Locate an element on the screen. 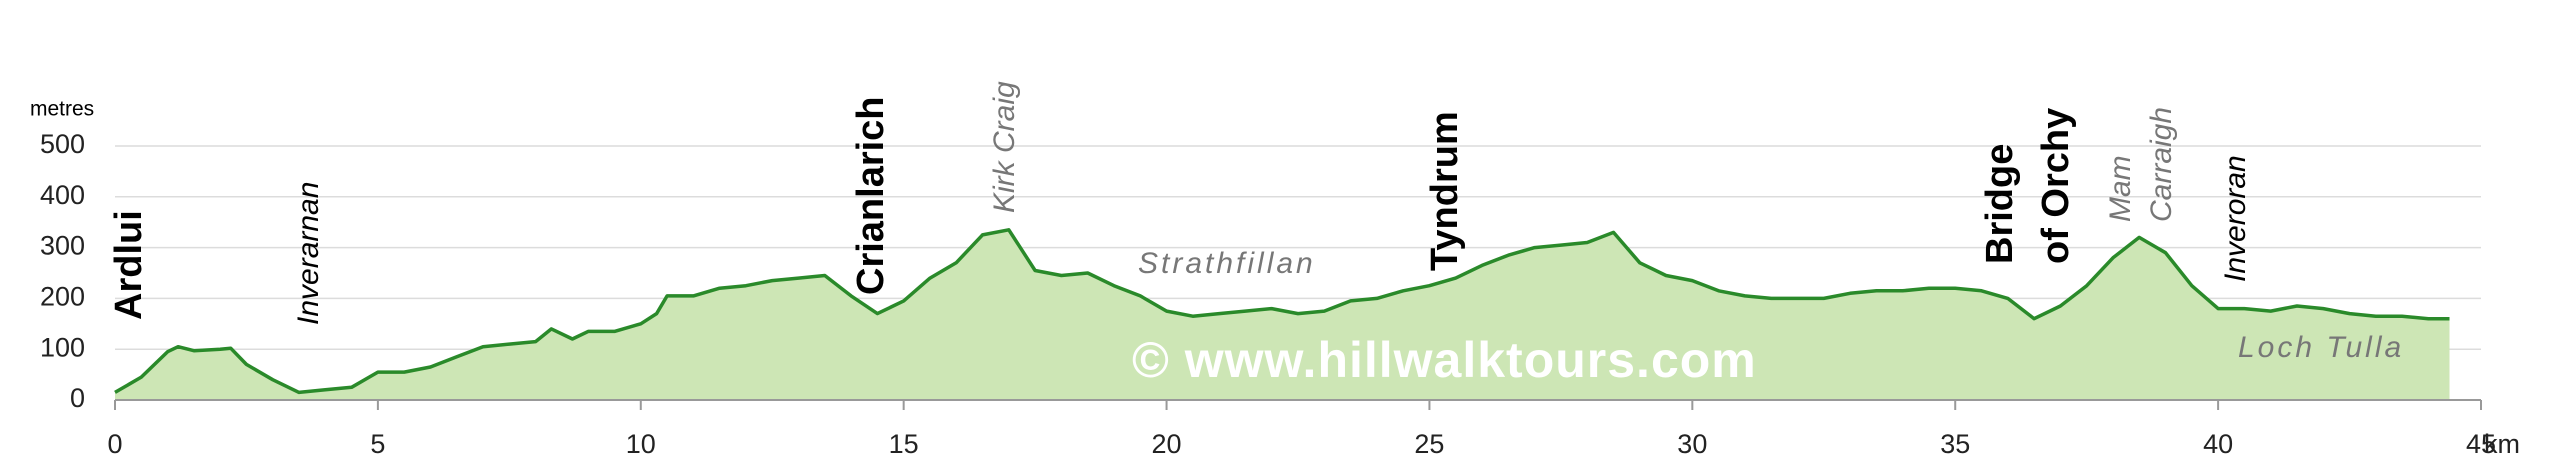  place-label: Mam is located at coordinates (2120, 188).